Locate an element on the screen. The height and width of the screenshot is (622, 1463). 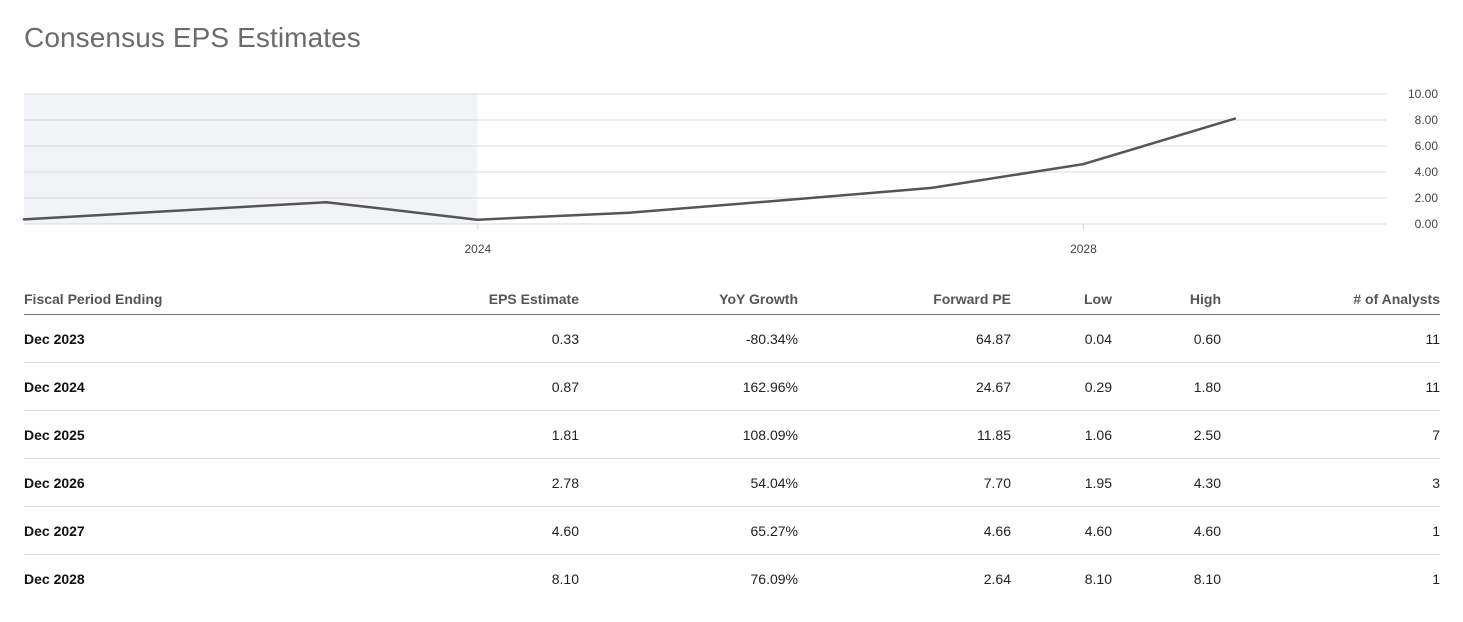
header-fiscal-period: Fiscal Period Ending is located at coordinates (124, 299).